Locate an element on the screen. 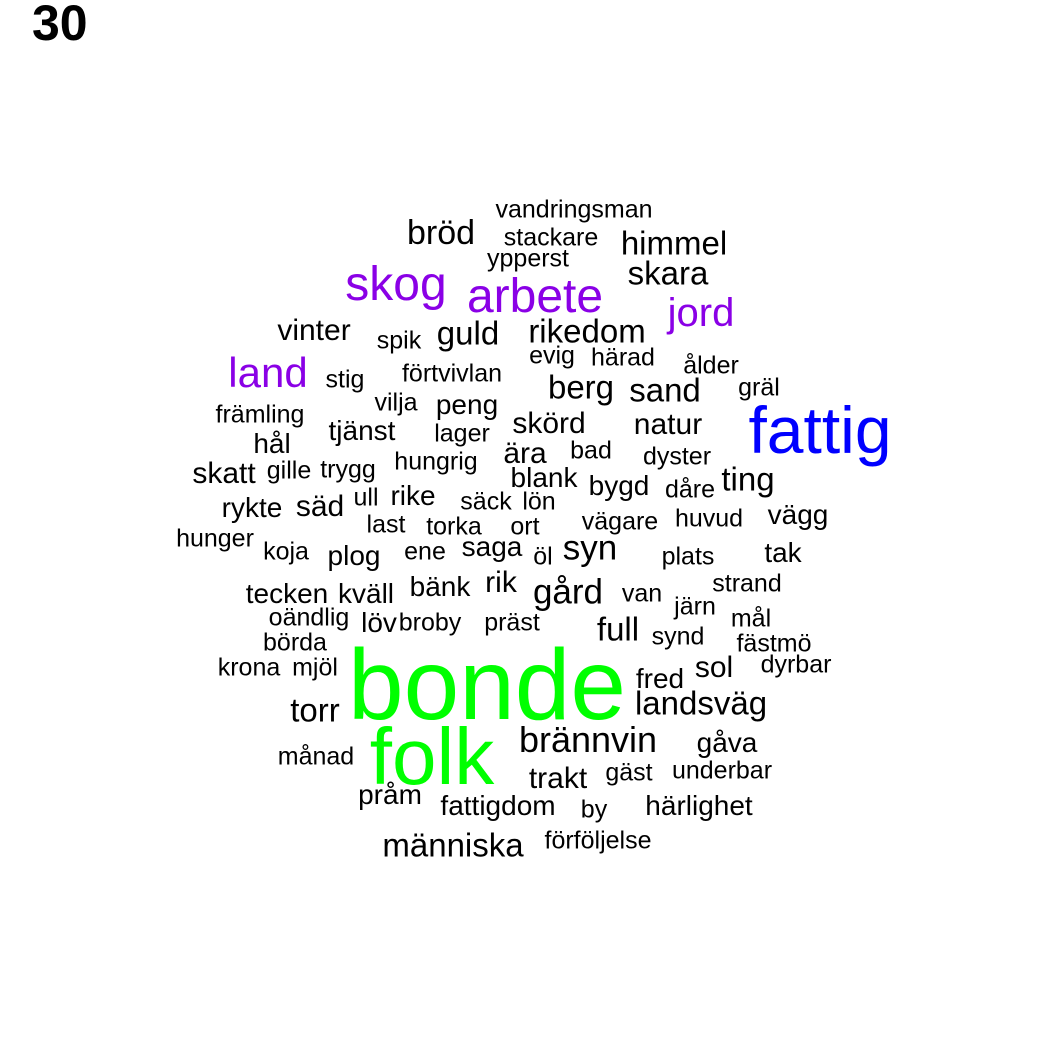 This screenshot has height=1050, width=1050. word-cloud-word: bad is located at coordinates (591, 450).